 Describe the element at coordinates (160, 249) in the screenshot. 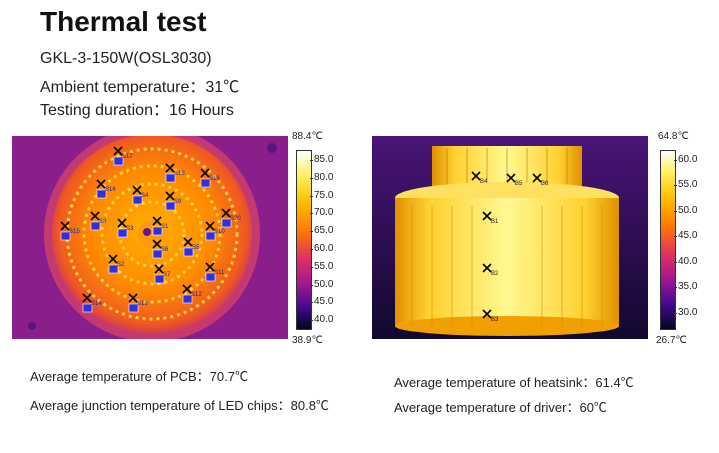

I see `pcb-marker: S6` at that location.